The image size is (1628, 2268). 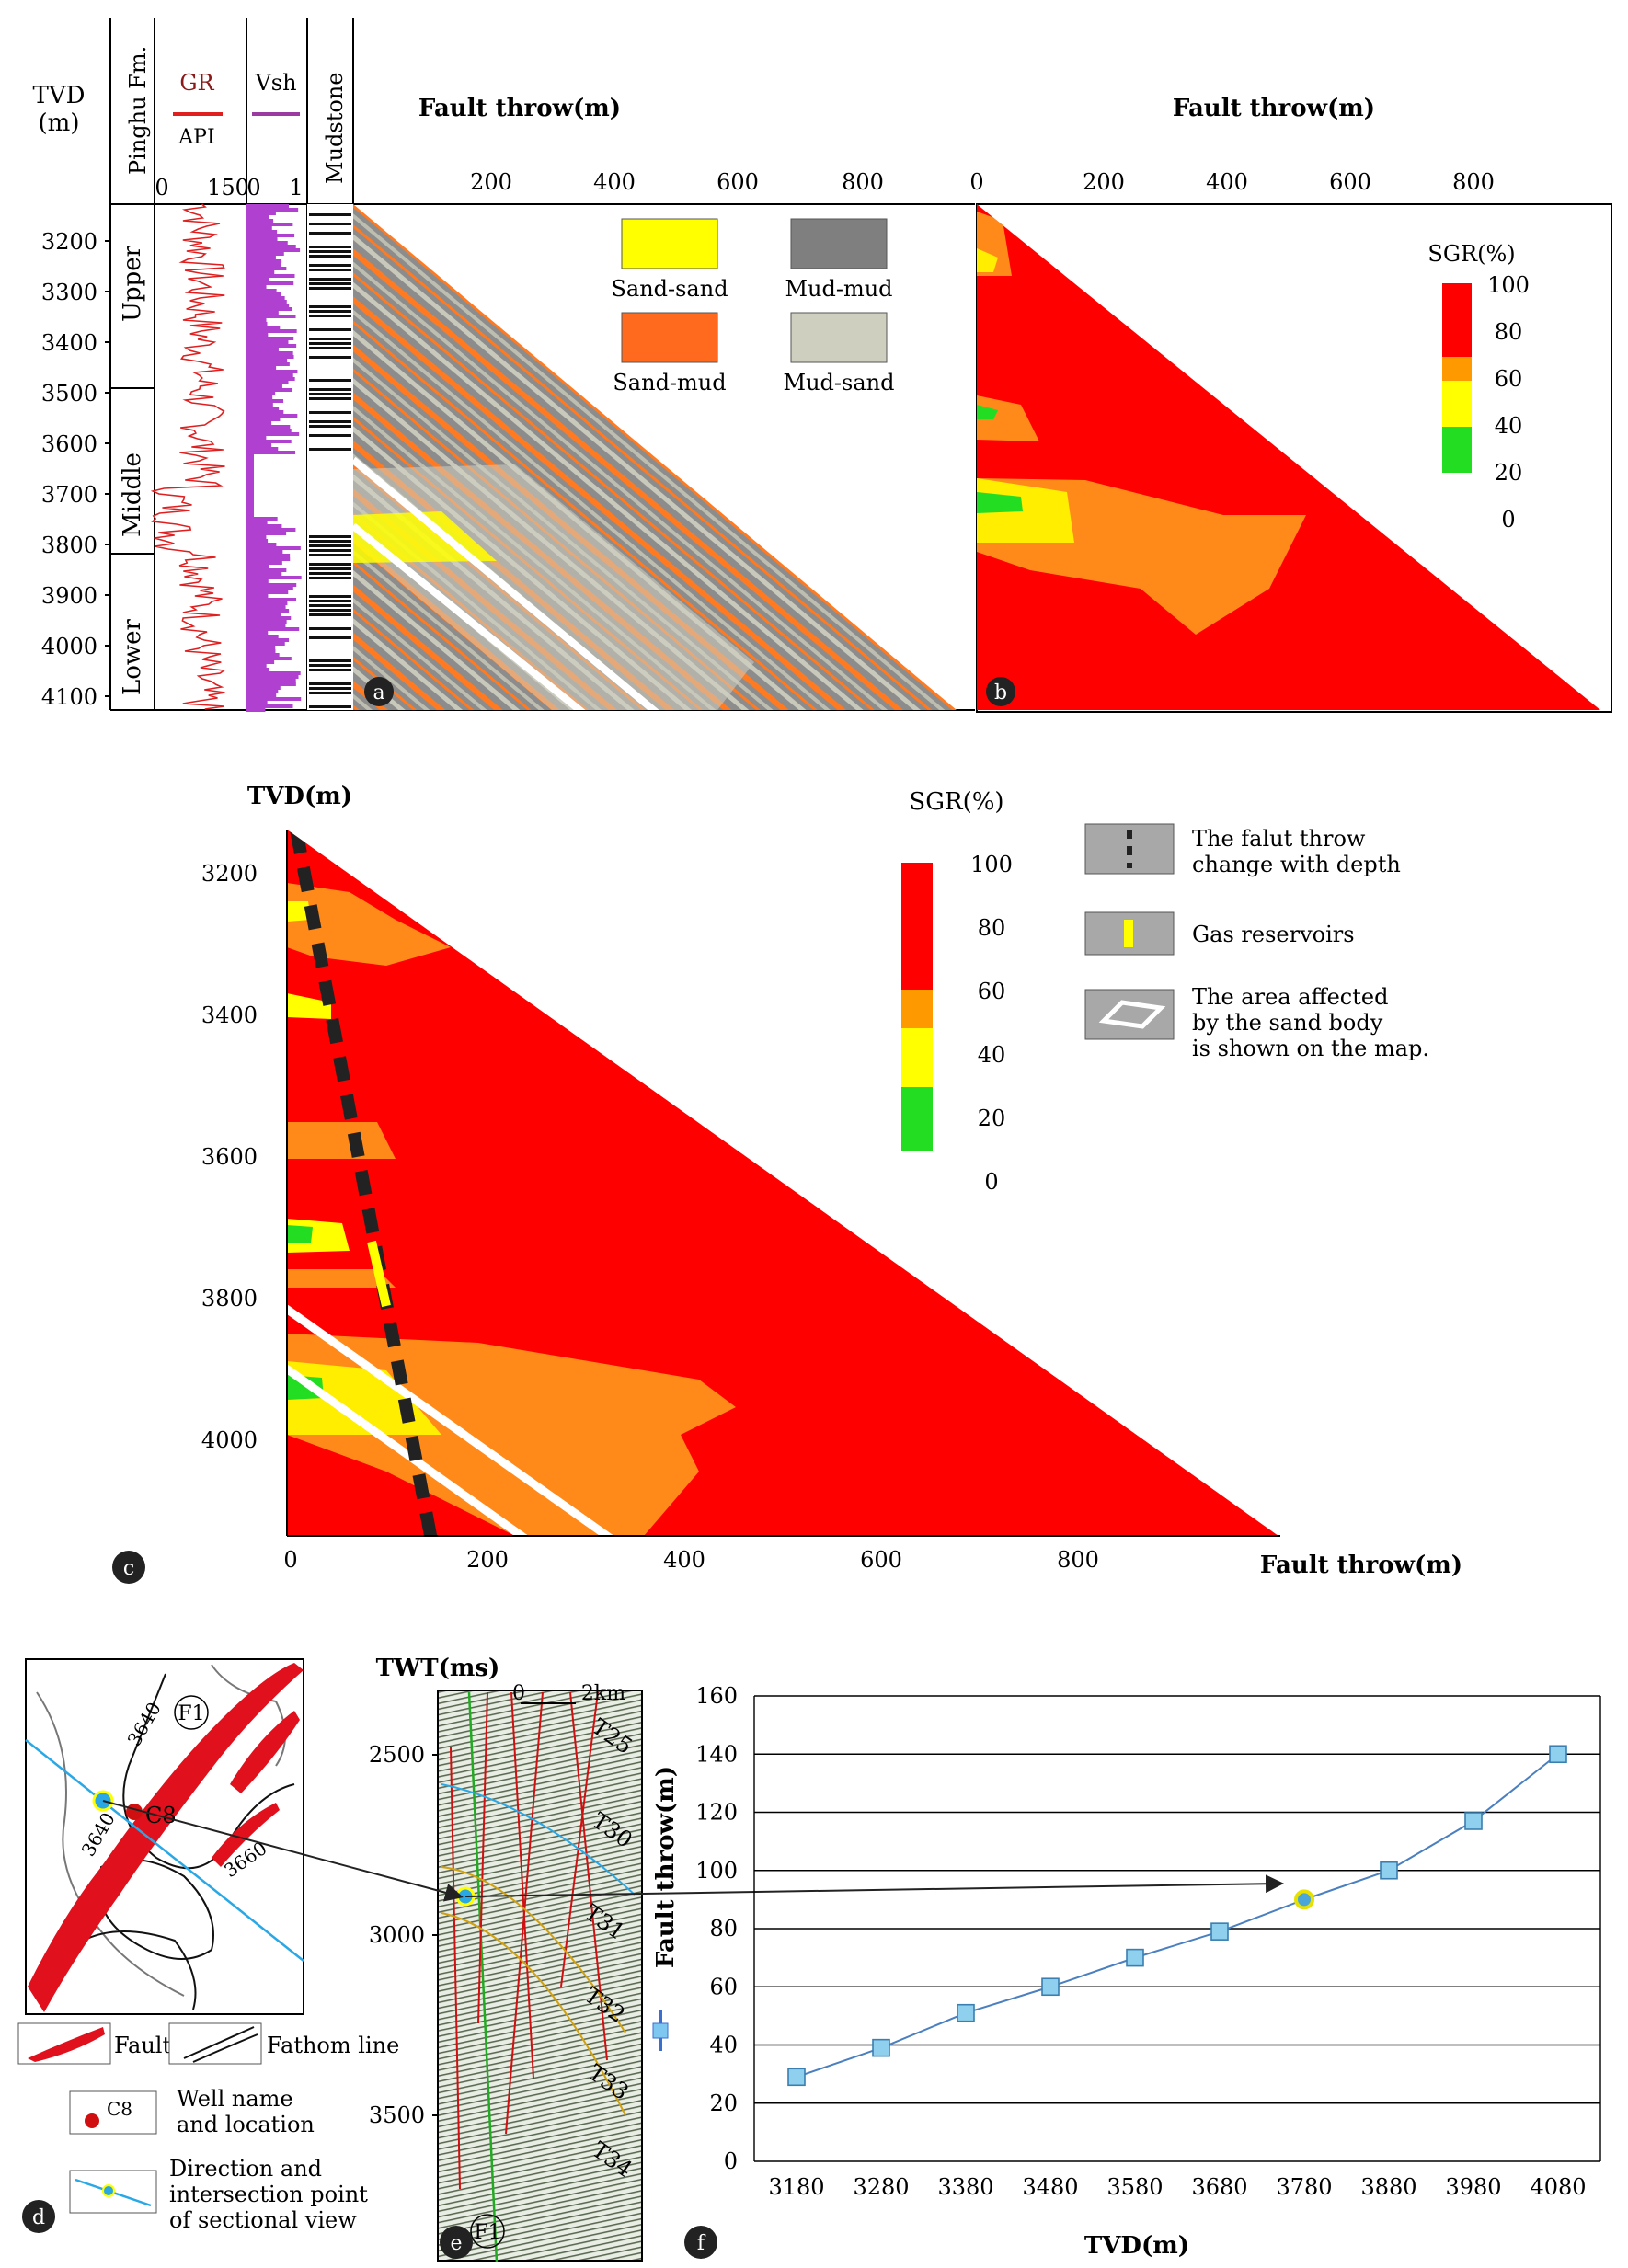 I want to click on scale-0: 0, so click(x=518, y=1693).